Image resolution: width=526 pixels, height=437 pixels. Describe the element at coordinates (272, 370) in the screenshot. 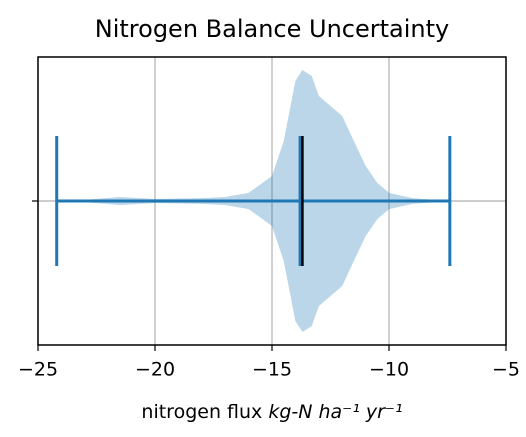

I see `x-tick-label: −15` at that location.